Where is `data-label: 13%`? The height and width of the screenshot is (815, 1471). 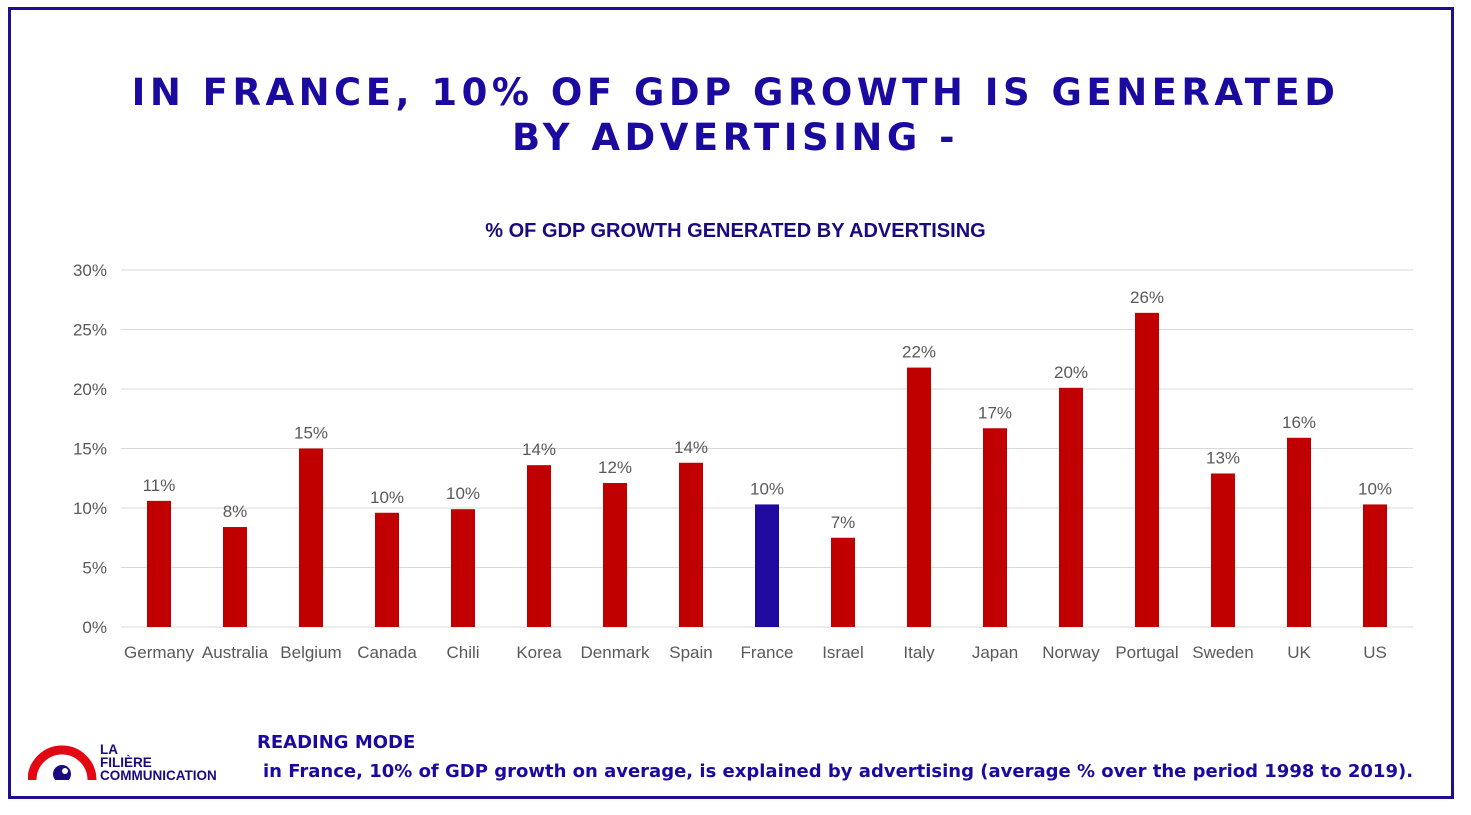 data-label: 13% is located at coordinates (1223, 457).